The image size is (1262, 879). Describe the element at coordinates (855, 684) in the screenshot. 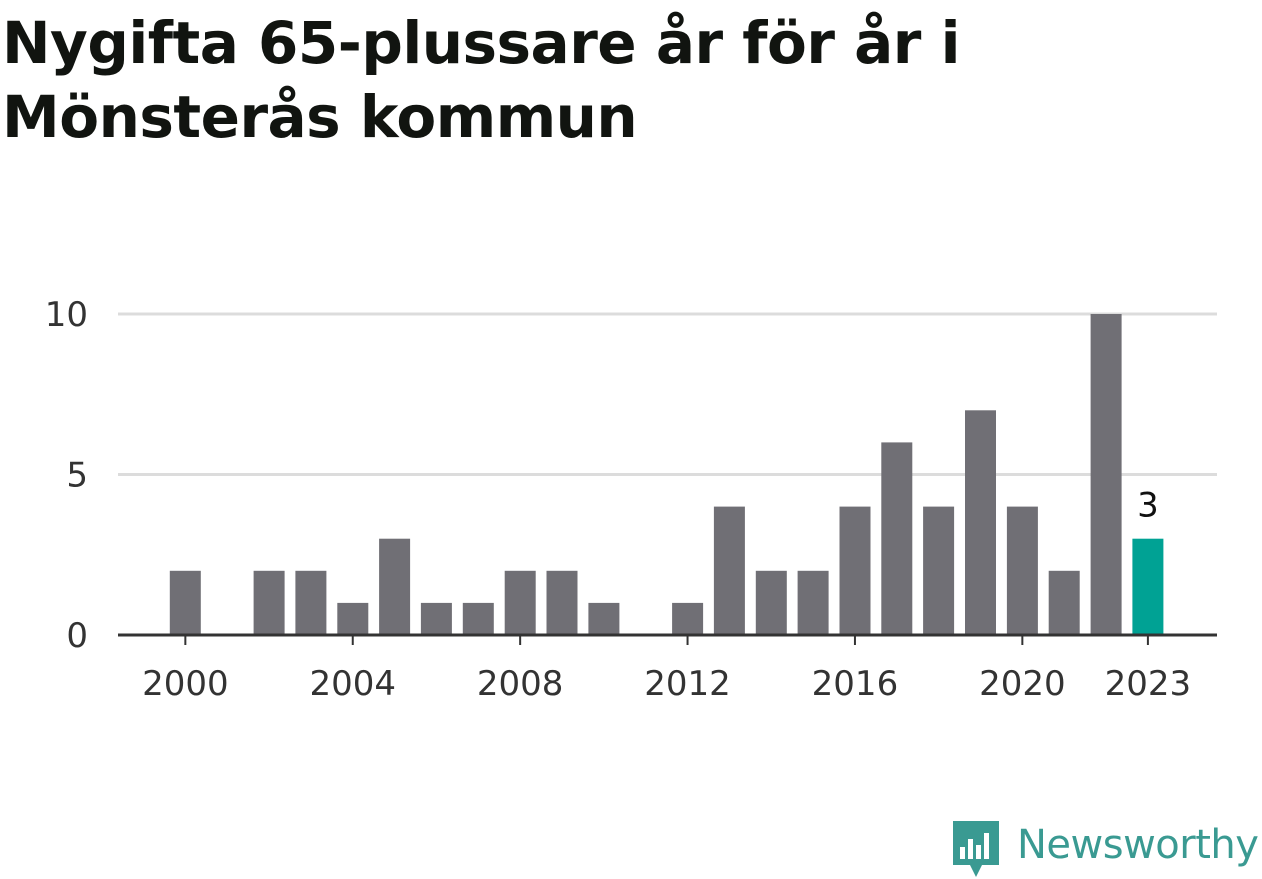

I see `x-tick-label: 2016` at that location.